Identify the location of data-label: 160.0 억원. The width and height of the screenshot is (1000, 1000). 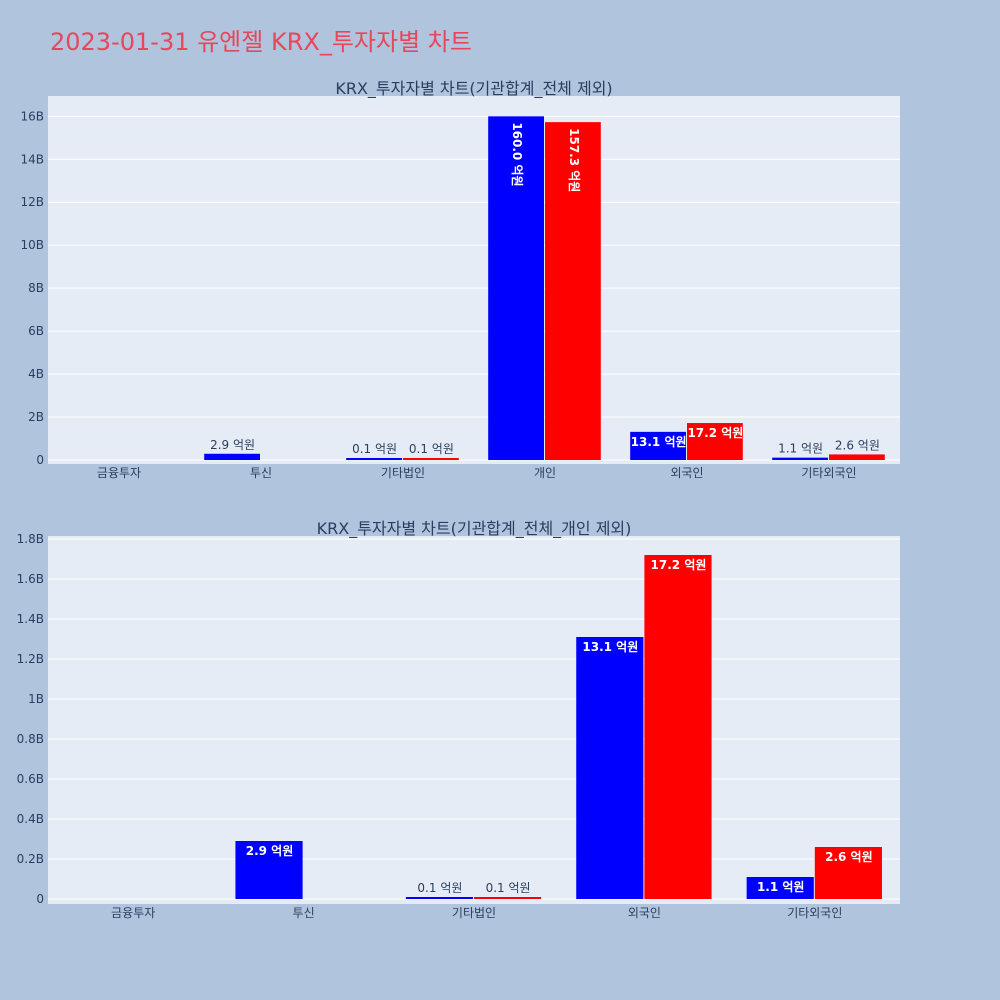
(517, 154).